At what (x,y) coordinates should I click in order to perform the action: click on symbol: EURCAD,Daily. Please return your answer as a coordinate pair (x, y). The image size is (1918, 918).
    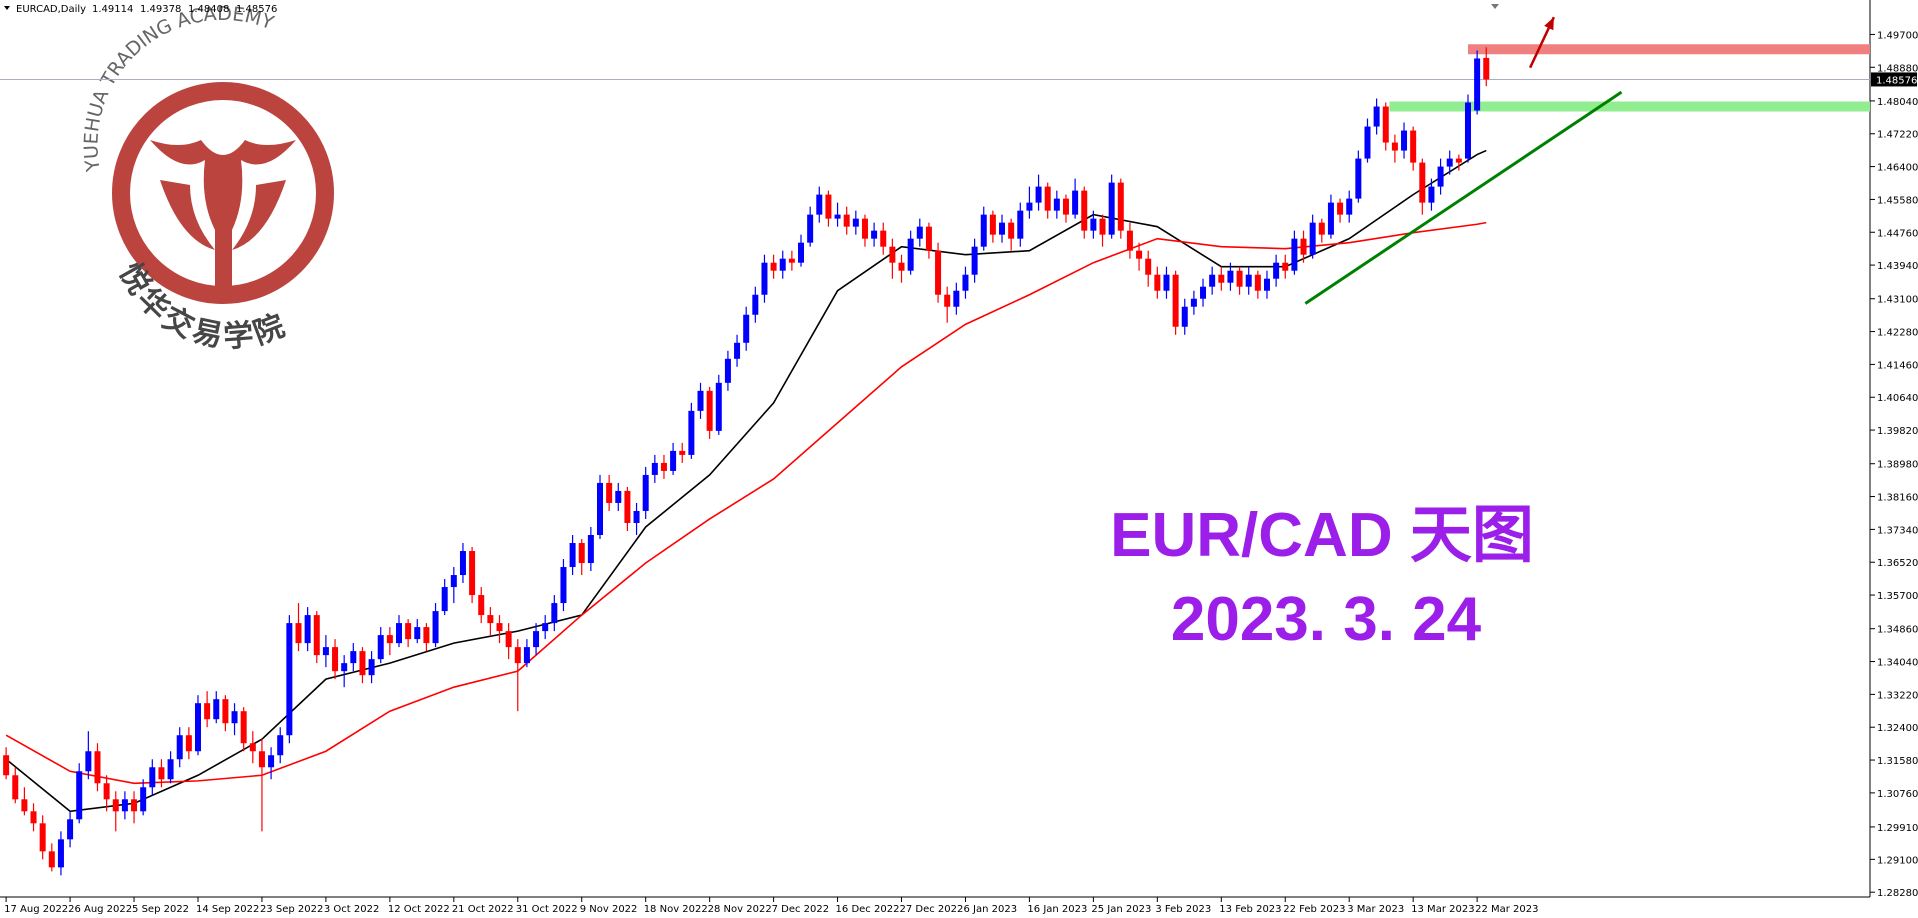
    Looking at the image, I should click on (51, 9).